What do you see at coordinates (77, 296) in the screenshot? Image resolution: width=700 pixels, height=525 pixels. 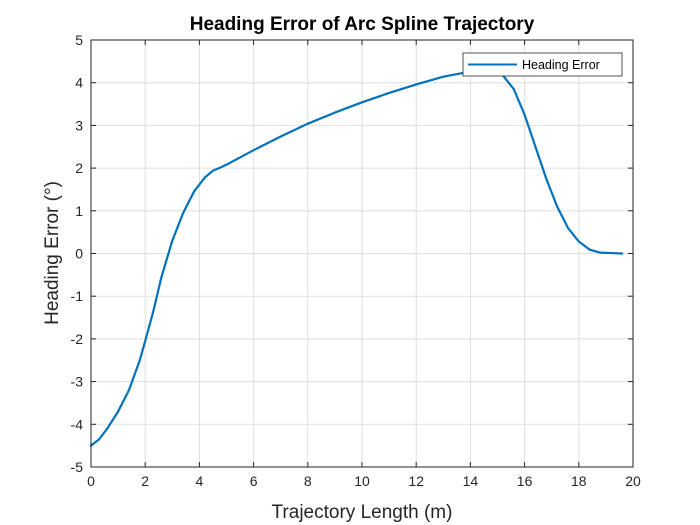 I see `y-tick-label: -1` at bounding box center [77, 296].